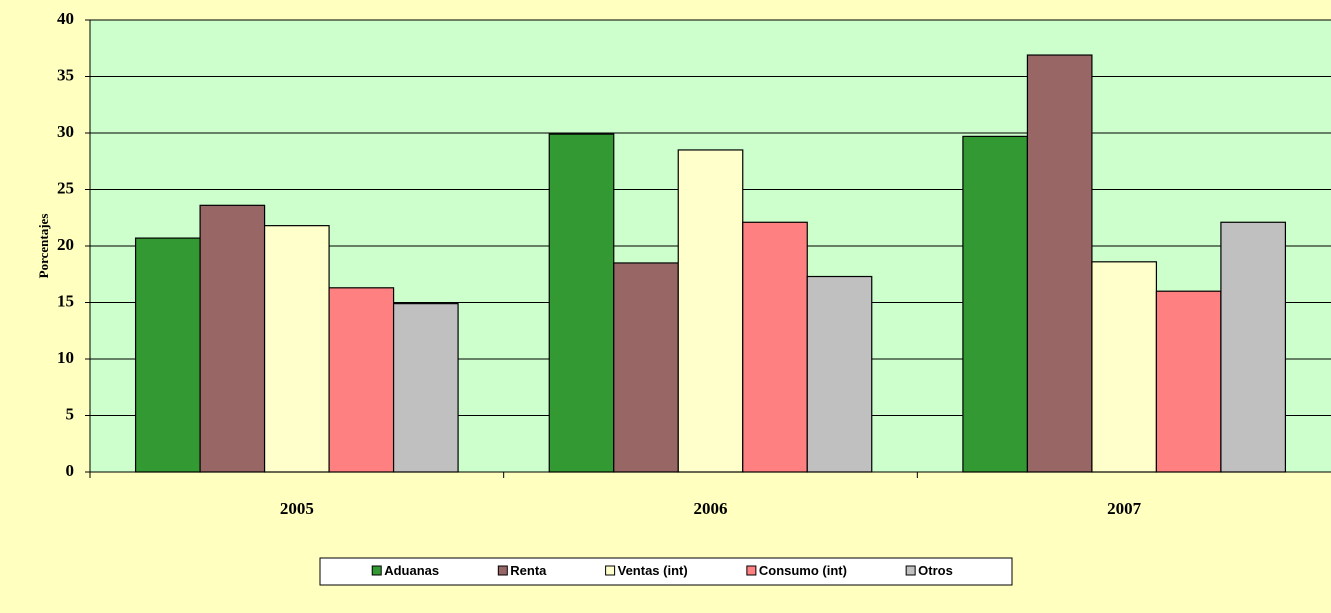 This screenshot has width=1331, height=613. I want to click on y-tick-label: 5, so click(70, 413).